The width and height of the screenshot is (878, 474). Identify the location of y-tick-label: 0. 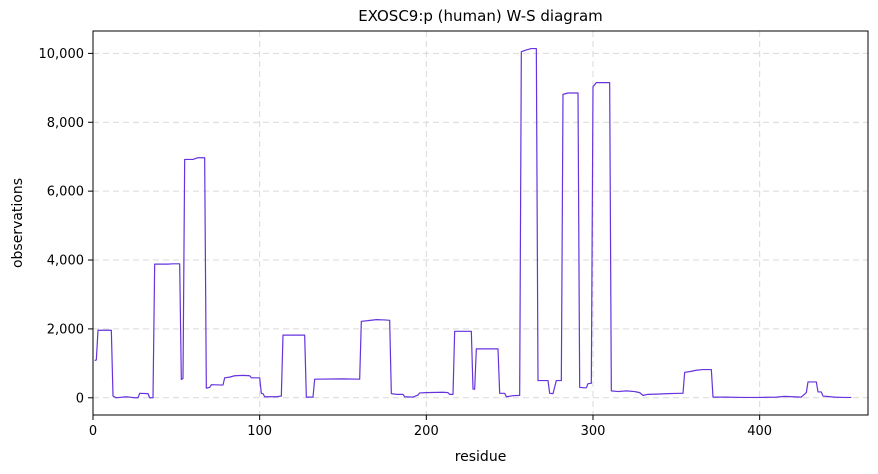
(80, 398).